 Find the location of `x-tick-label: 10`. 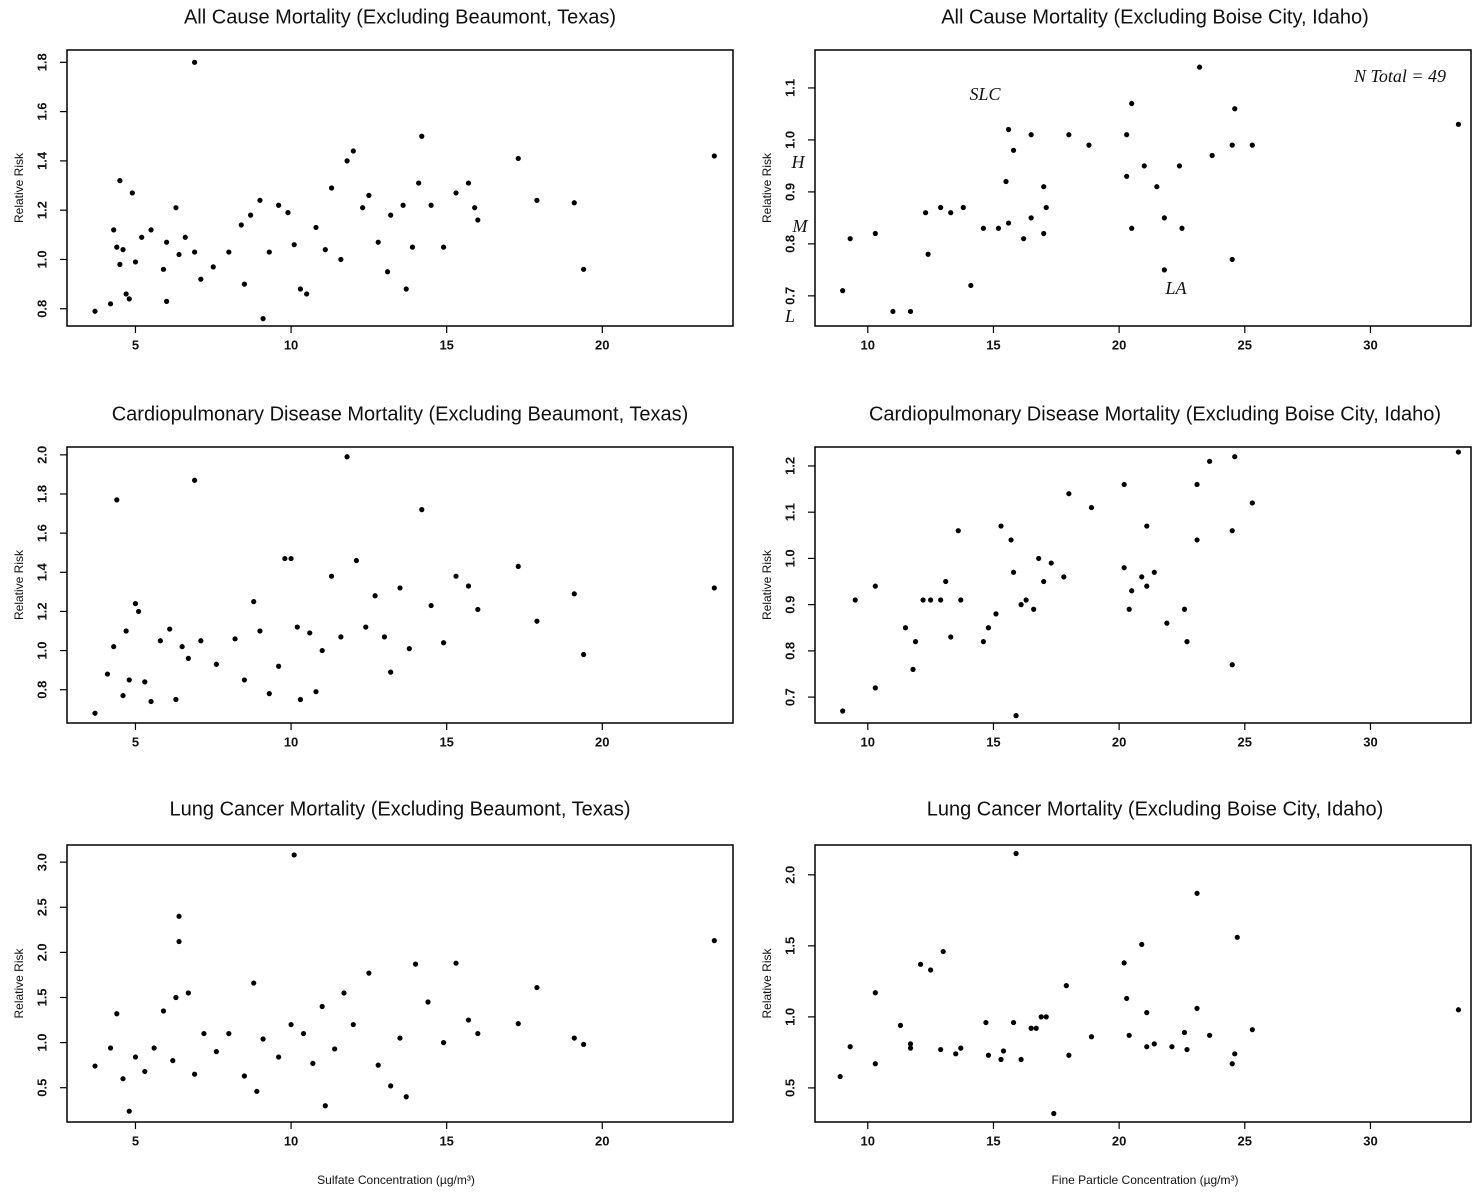

x-tick-label: 10 is located at coordinates (868, 741).